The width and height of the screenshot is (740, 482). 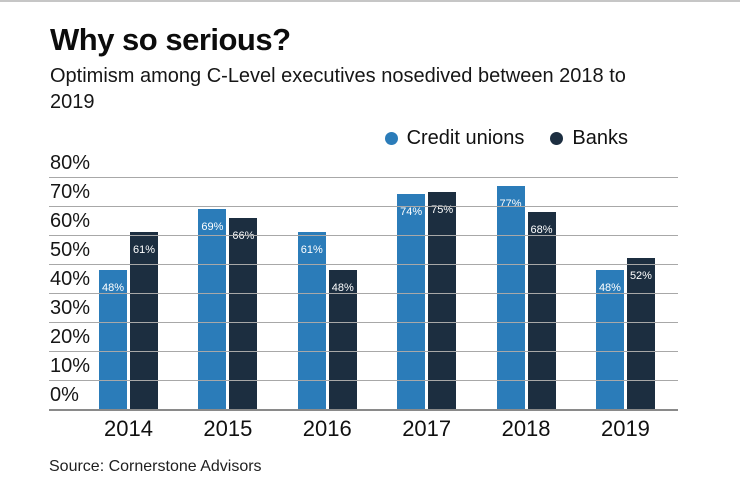 I want to click on credit-unions-dot-icon, so click(x=391, y=138).